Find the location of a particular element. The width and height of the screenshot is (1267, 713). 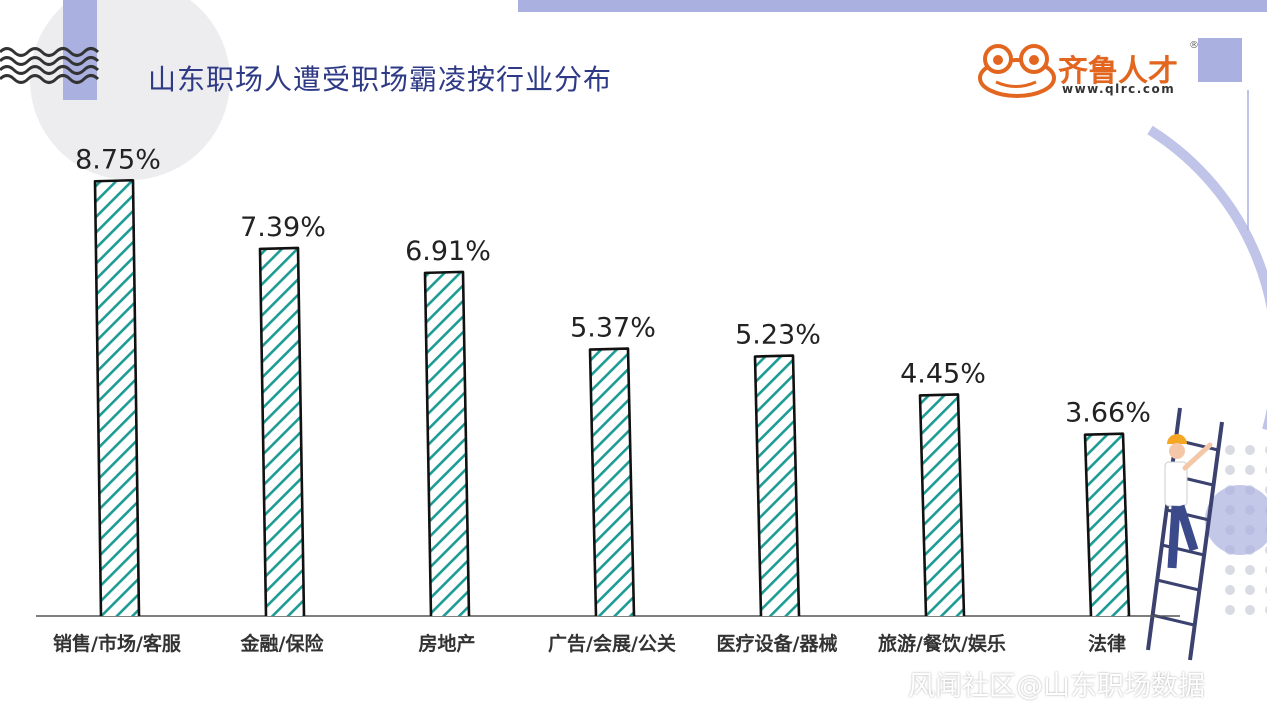

logo-name: 齐鲁人才 is located at coordinates (1118, 71).